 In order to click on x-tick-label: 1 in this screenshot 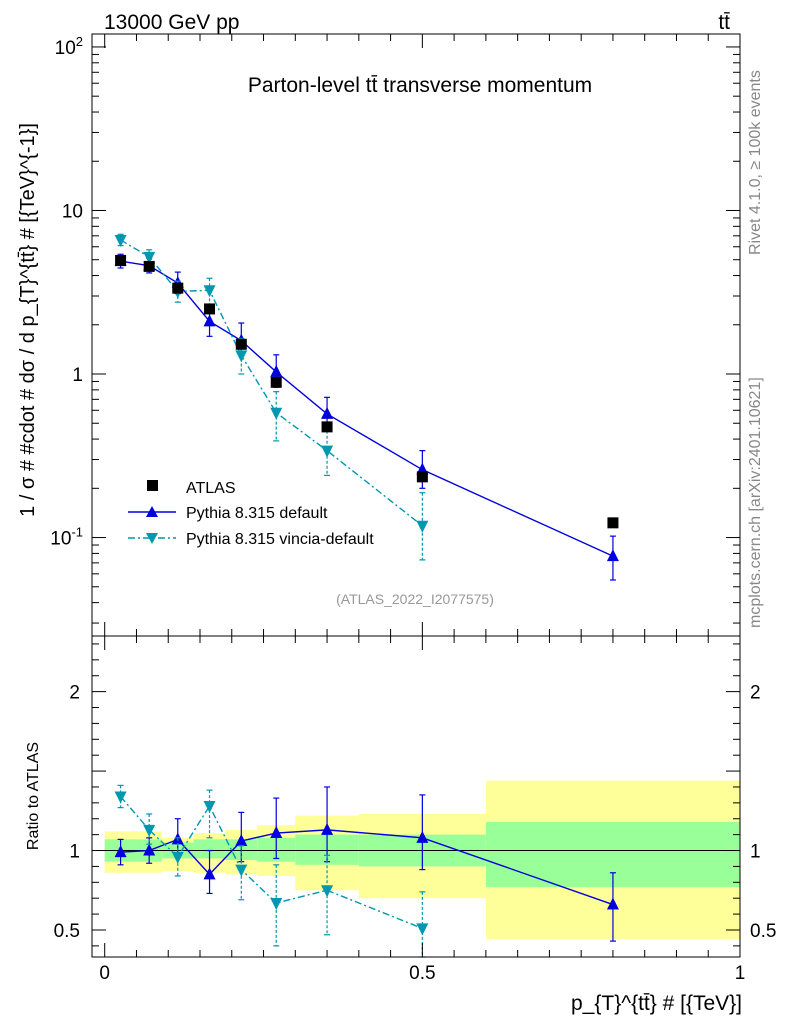, I will do `click(740, 973)`.